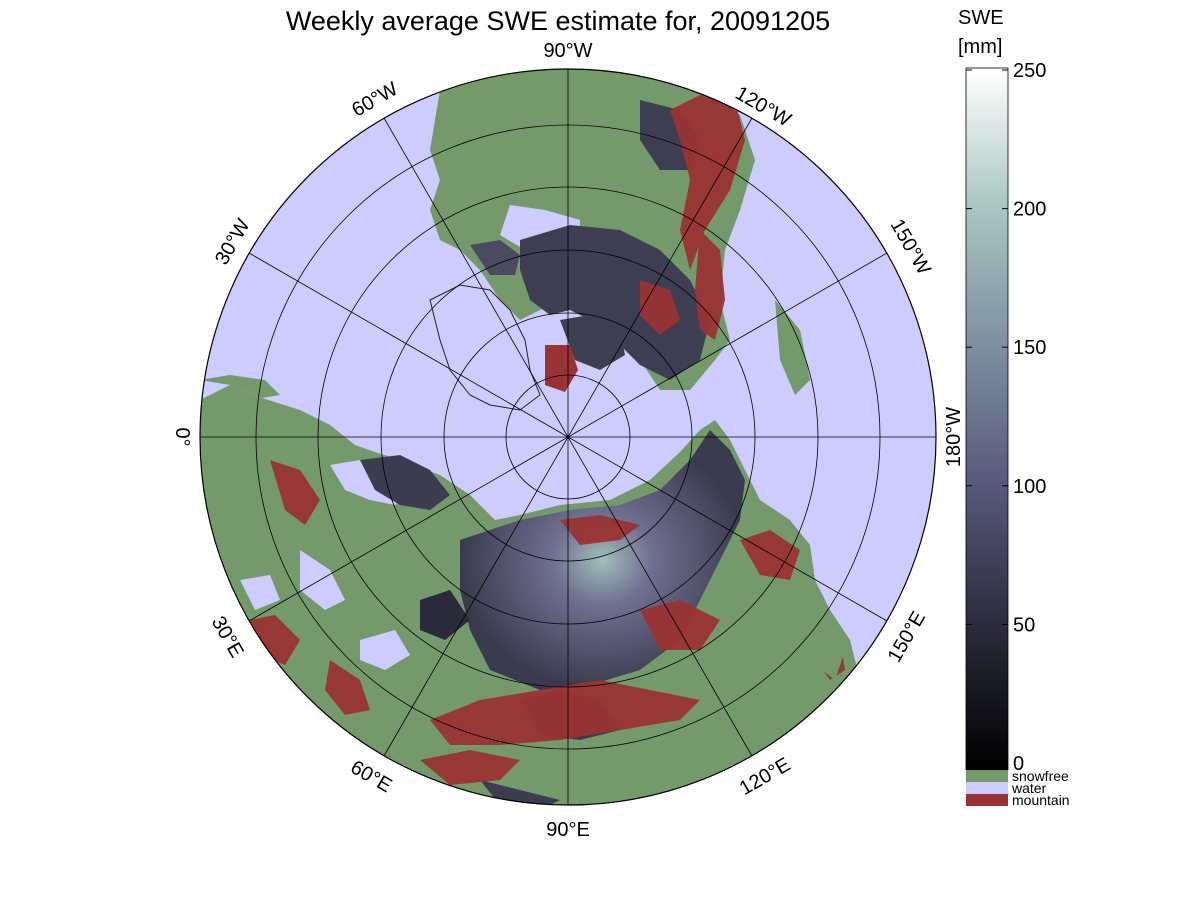 The width and height of the screenshot is (1201, 901). What do you see at coordinates (182, 436) in the screenshot?
I see `lon-label-0: 0°` at bounding box center [182, 436].